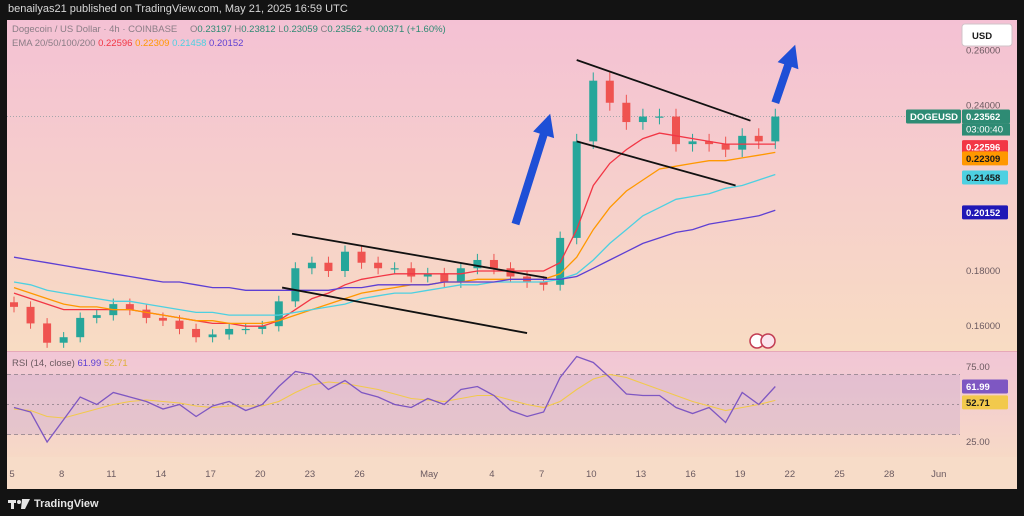 Image resolution: width=1024 pixels, height=516 pixels. What do you see at coordinates (153, 43) in the screenshot?
I see `ema-legend-value-2: 0.22309` at bounding box center [153, 43].